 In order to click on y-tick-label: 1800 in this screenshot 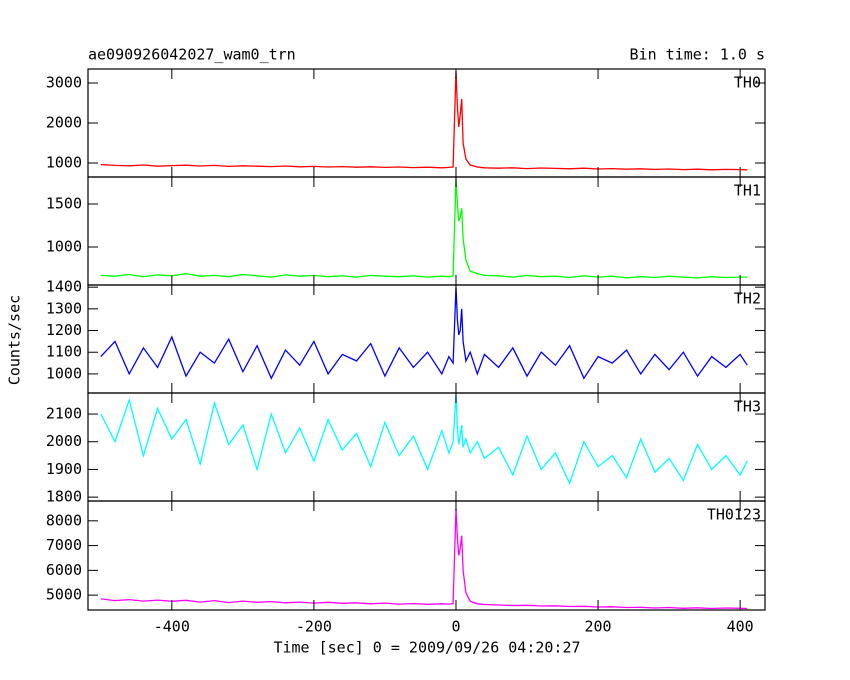, I will do `click(64, 497)`.